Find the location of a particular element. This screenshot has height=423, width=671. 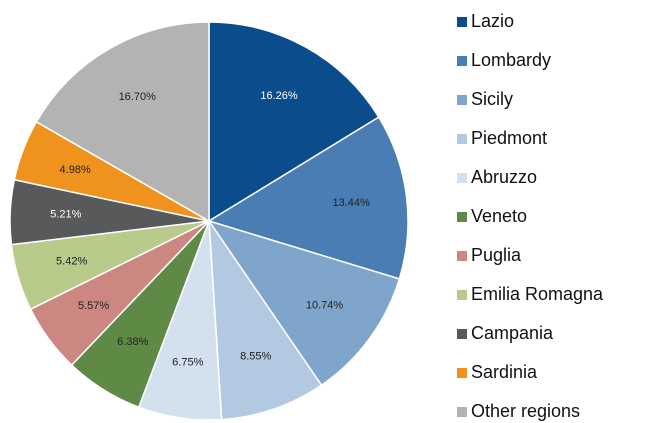

legend-label: Campania is located at coordinates (512, 333).